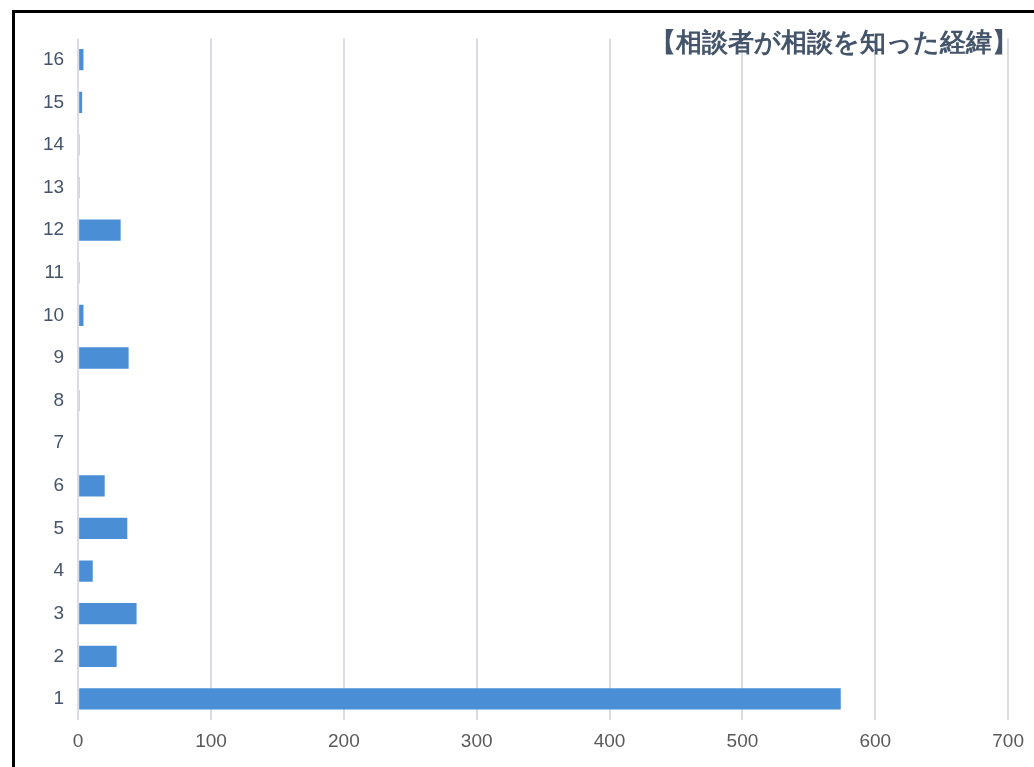 This screenshot has height=767, width=1034. What do you see at coordinates (59, 442) in the screenshot?
I see `y-tick-label: 7` at bounding box center [59, 442].